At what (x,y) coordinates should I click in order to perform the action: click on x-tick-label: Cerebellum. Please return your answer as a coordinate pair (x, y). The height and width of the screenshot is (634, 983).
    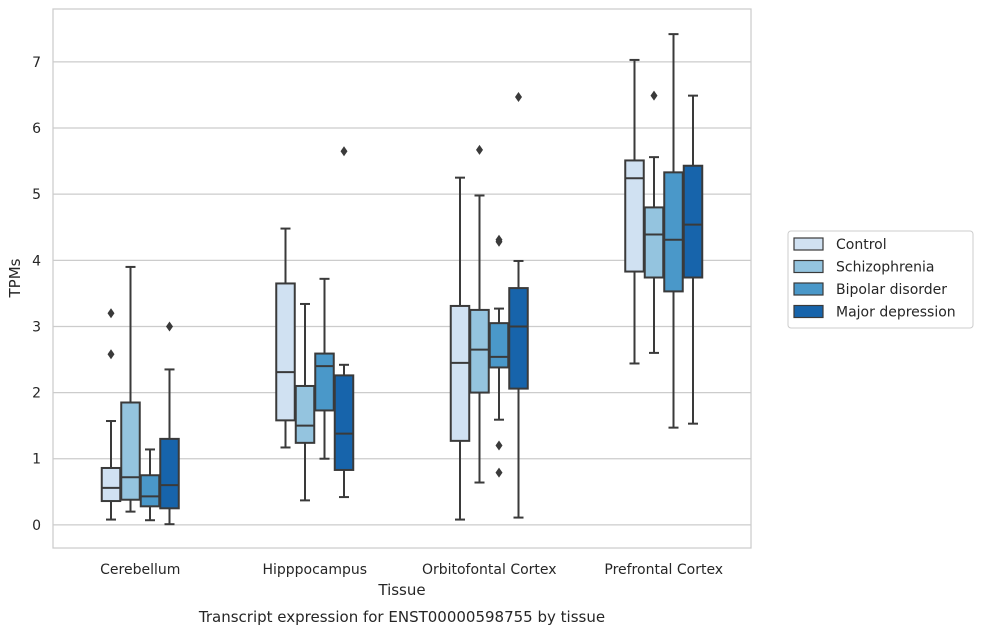
    Looking at the image, I should click on (140, 570).